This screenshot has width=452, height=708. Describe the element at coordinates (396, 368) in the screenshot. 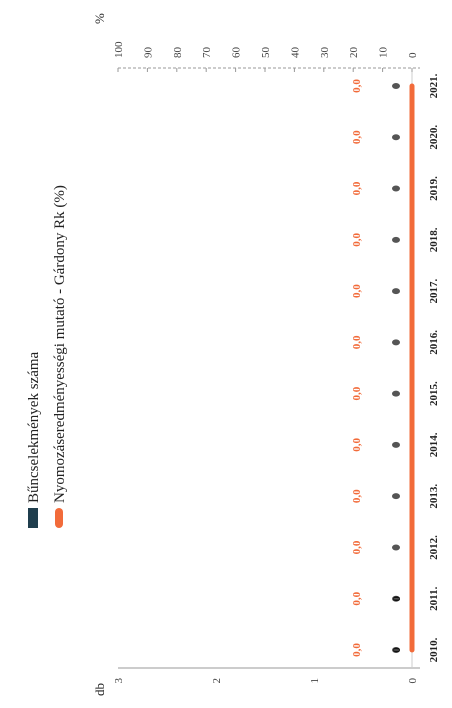

I see `bar-series` at that location.